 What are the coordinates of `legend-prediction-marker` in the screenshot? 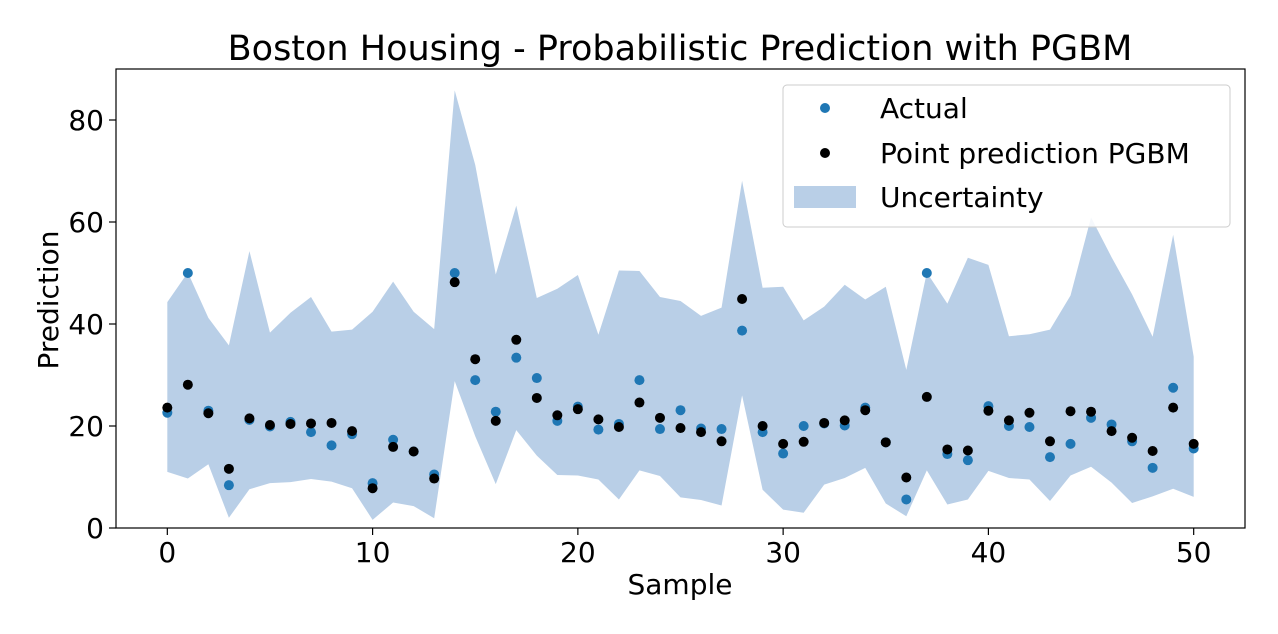 It's located at (825, 153).